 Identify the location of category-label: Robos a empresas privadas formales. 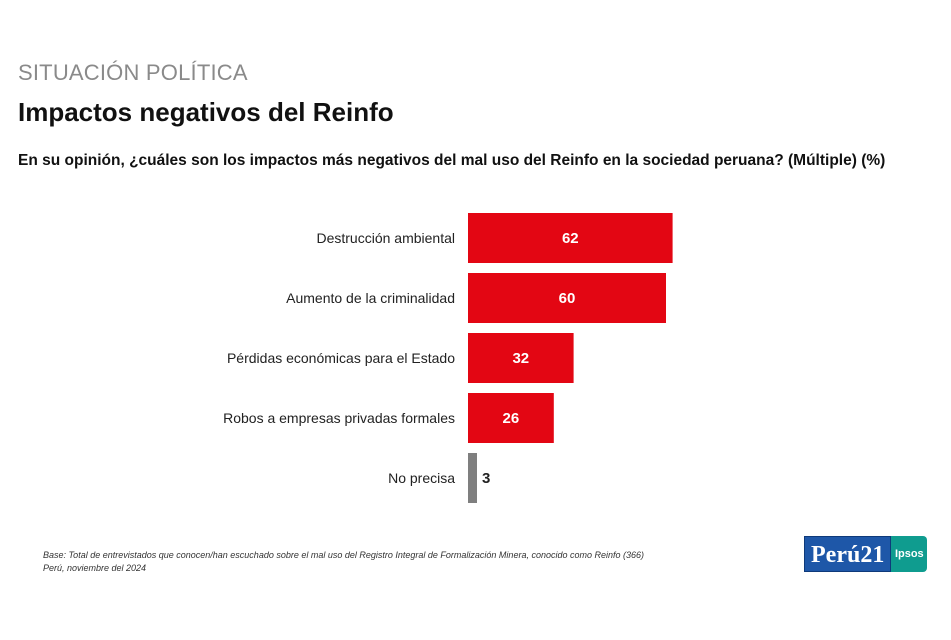
(339, 418).